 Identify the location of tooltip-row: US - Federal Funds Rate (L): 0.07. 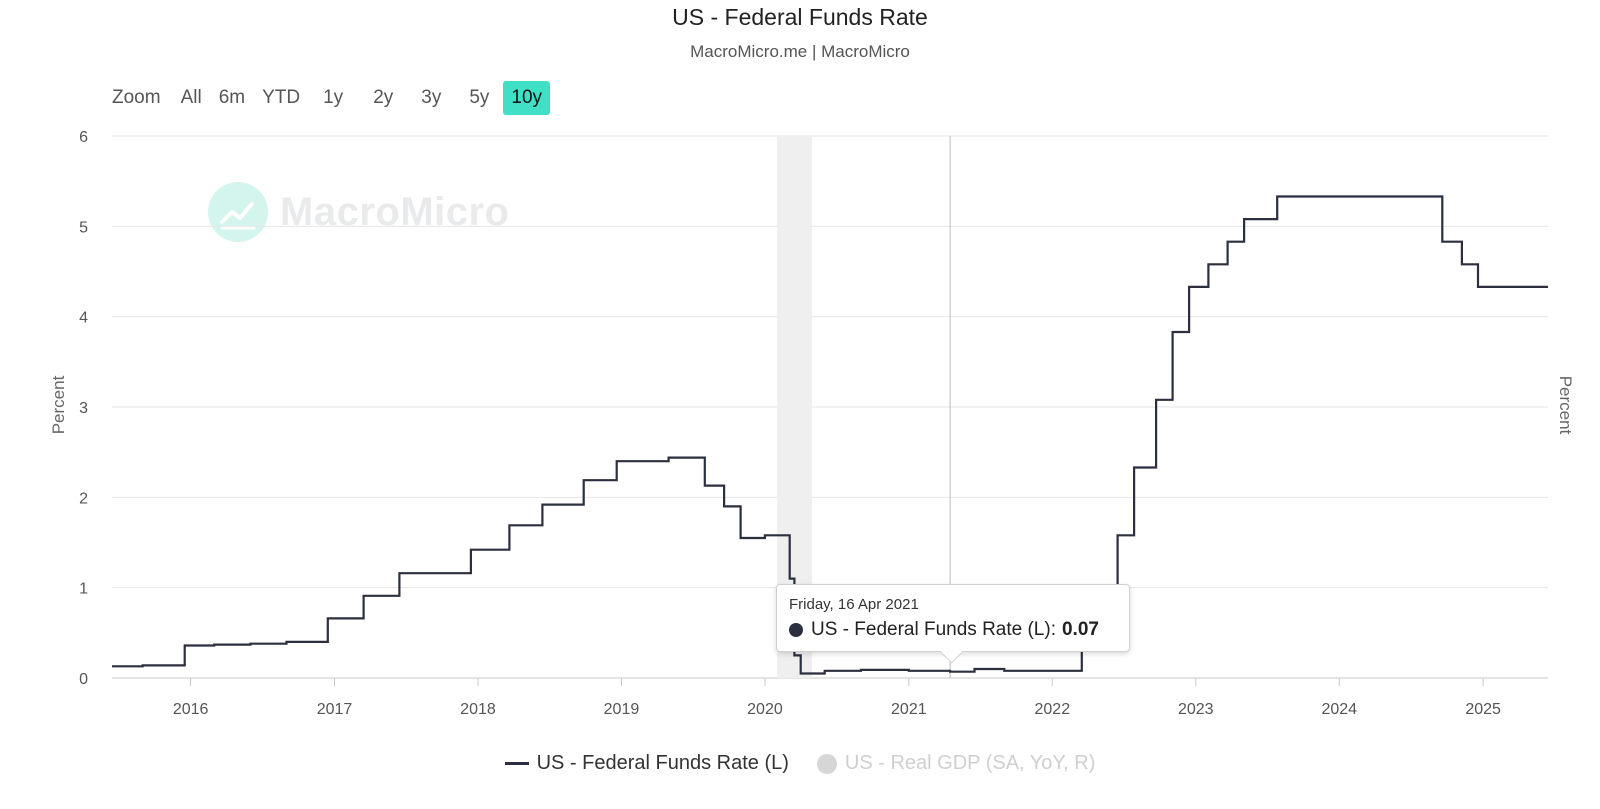
(944, 630).